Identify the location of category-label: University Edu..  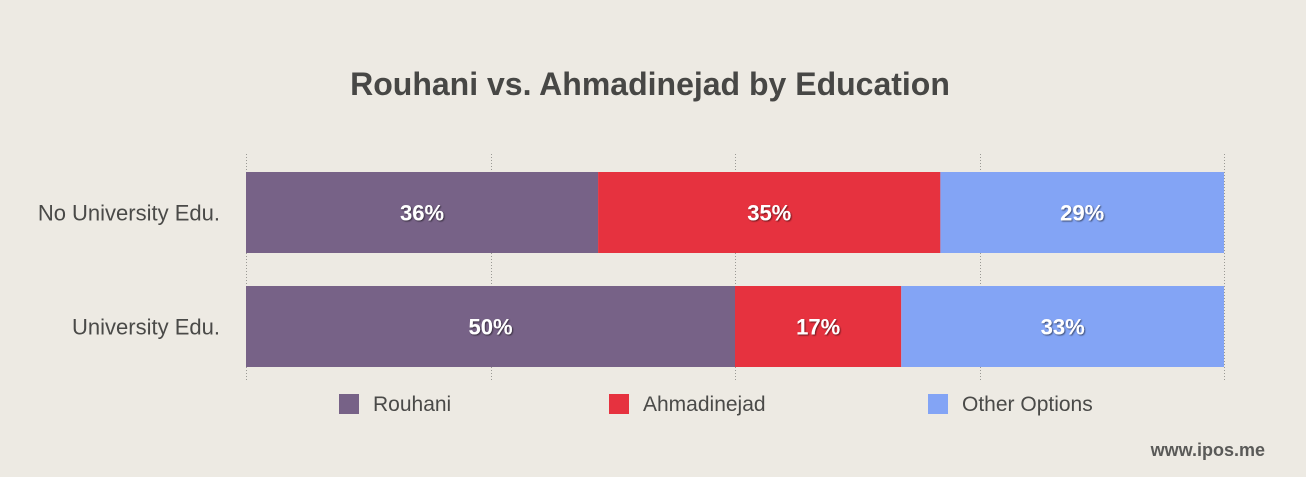
(146, 327).